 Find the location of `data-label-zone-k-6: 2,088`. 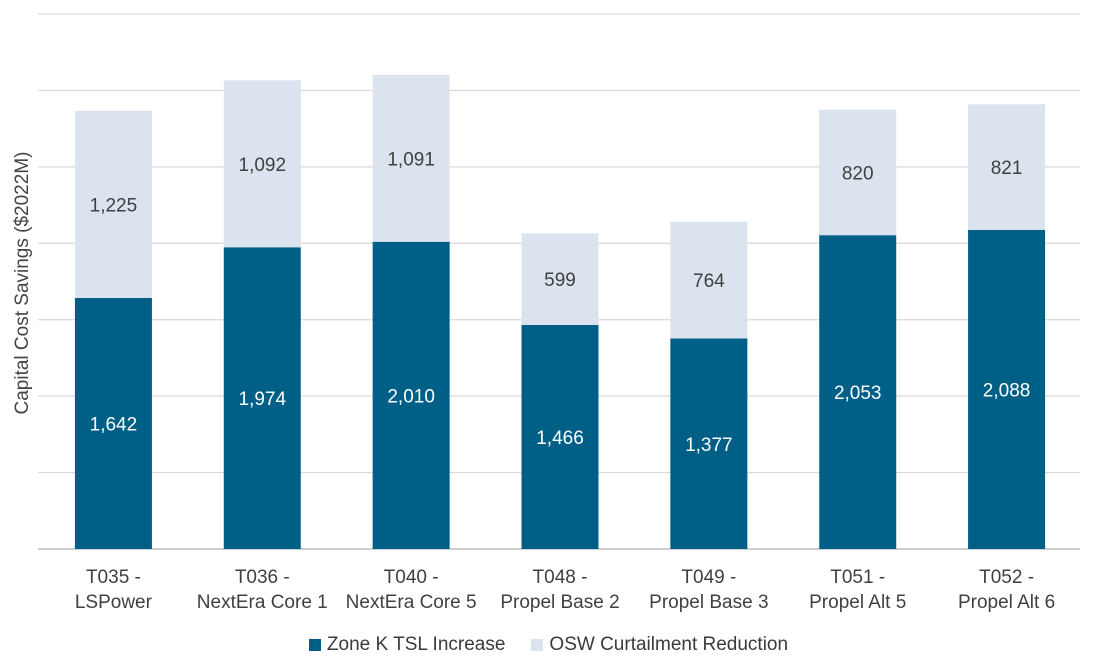

data-label-zone-k-6: 2,088 is located at coordinates (1007, 390).